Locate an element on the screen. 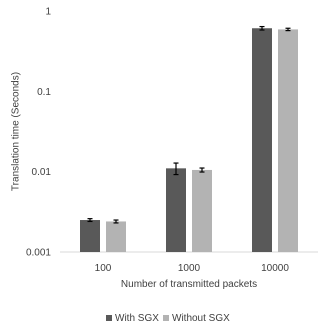 The width and height of the screenshot is (332, 331). legend: With SGX Without SGX is located at coordinates (168, 318).